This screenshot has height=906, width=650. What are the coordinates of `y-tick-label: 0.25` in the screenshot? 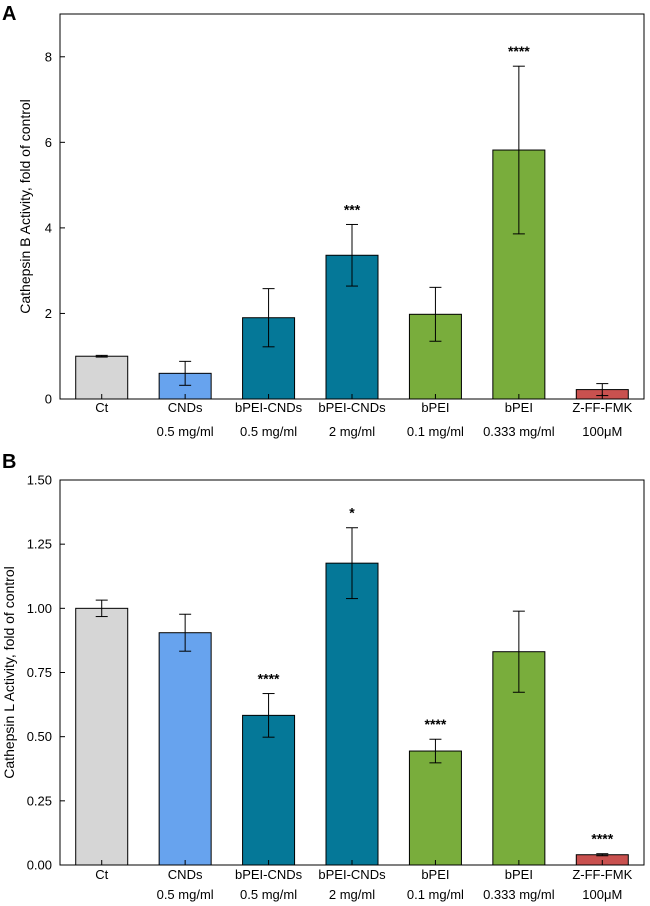 It's located at (39, 800).